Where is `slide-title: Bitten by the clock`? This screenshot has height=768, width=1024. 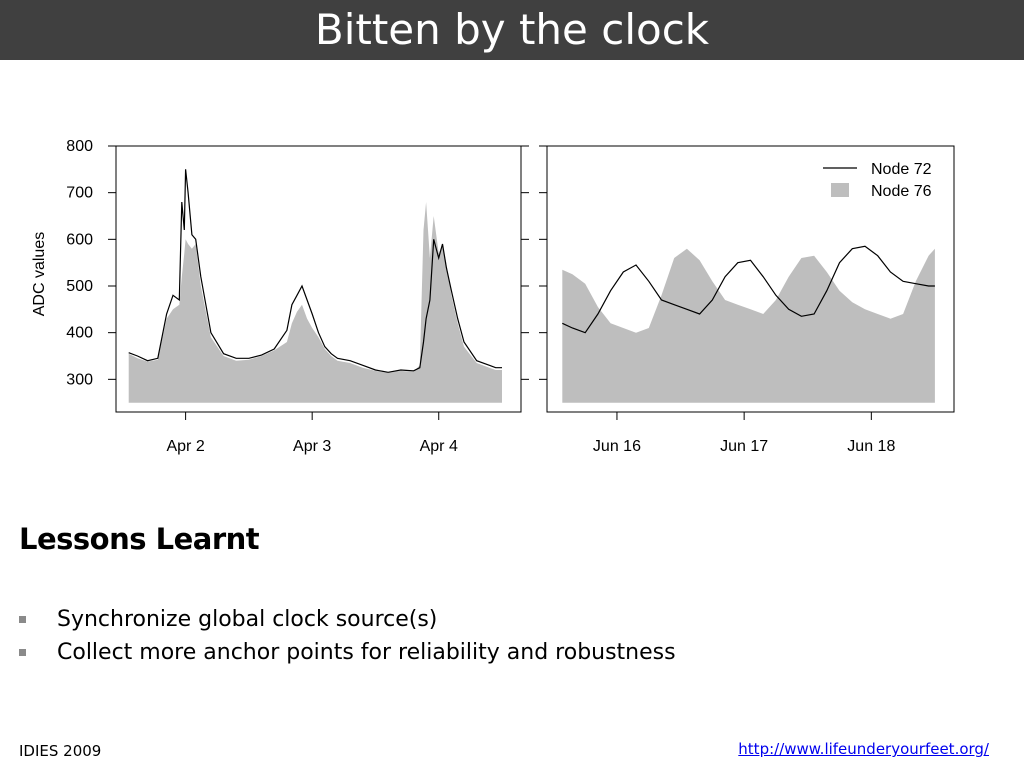 slide-title: Bitten by the clock is located at coordinates (512, 29).